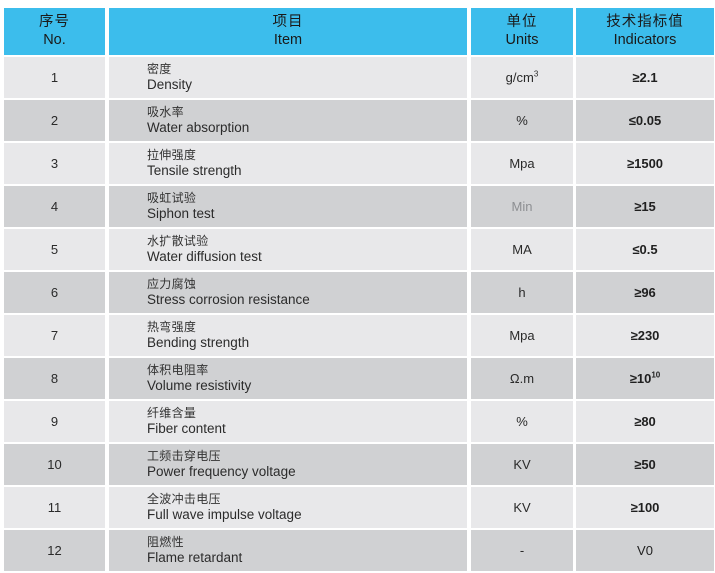  I want to click on item-label-zh: 工频击穿电压, so click(184, 456).